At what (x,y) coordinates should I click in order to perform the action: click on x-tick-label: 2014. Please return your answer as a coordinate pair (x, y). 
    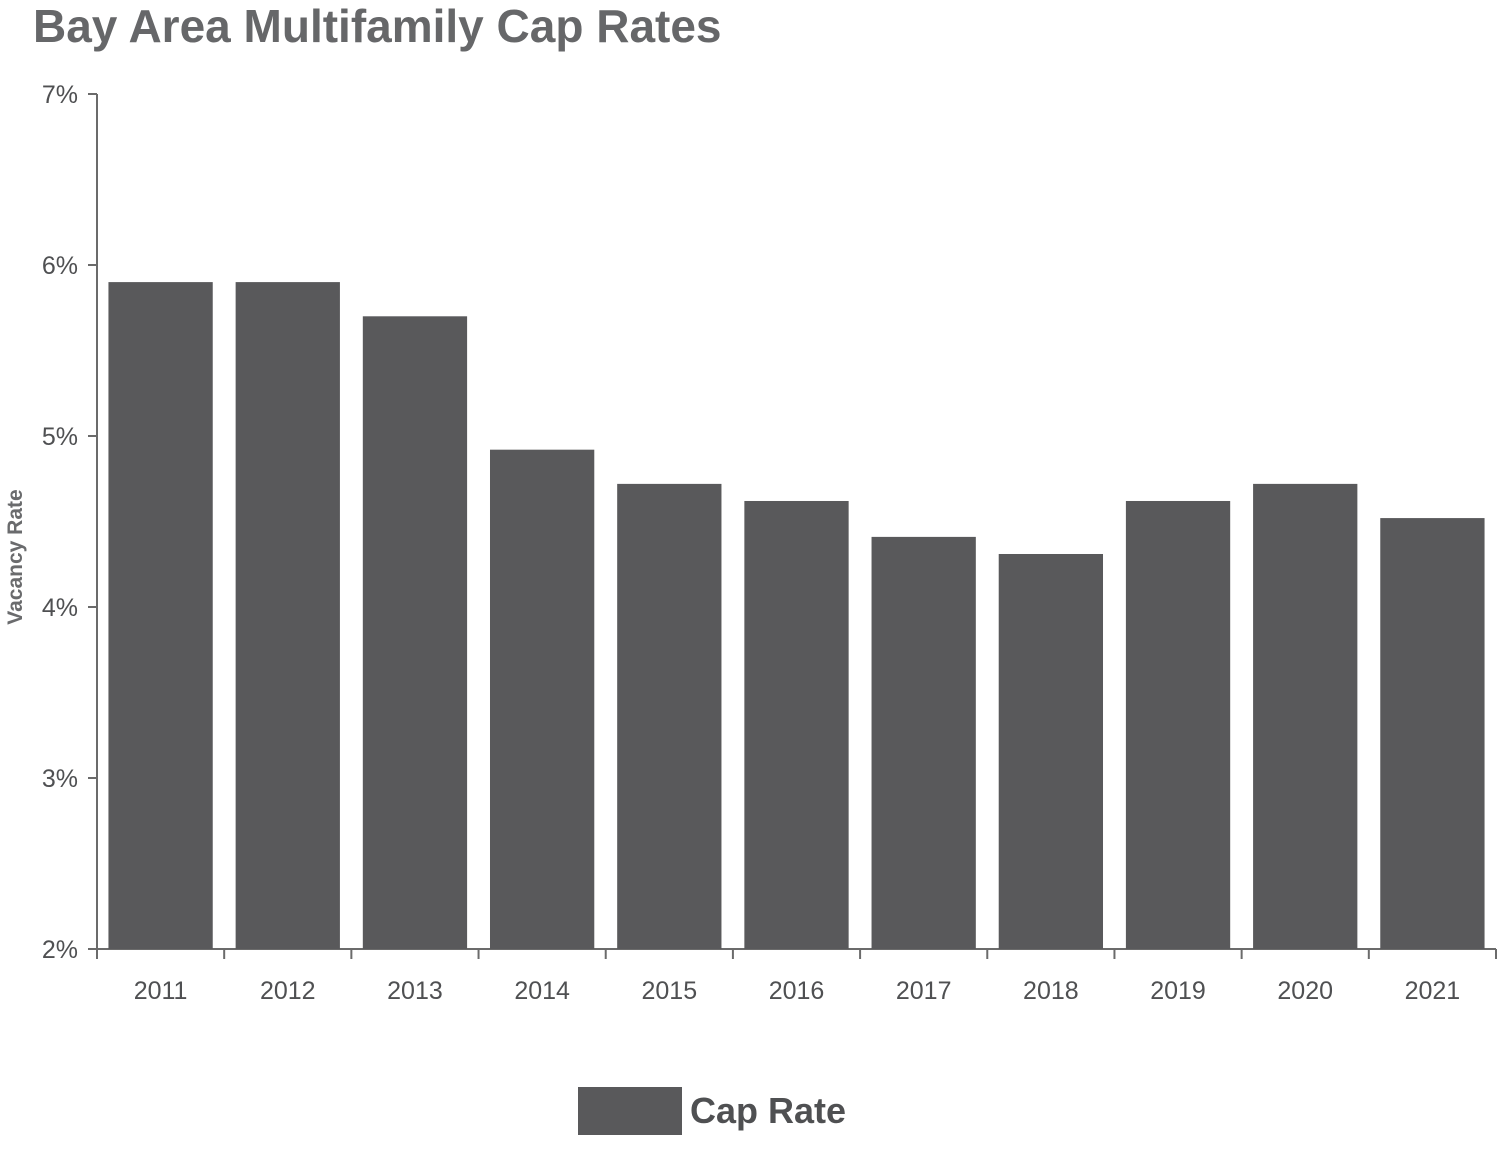
    Looking at the image, I should click on (542, 991).